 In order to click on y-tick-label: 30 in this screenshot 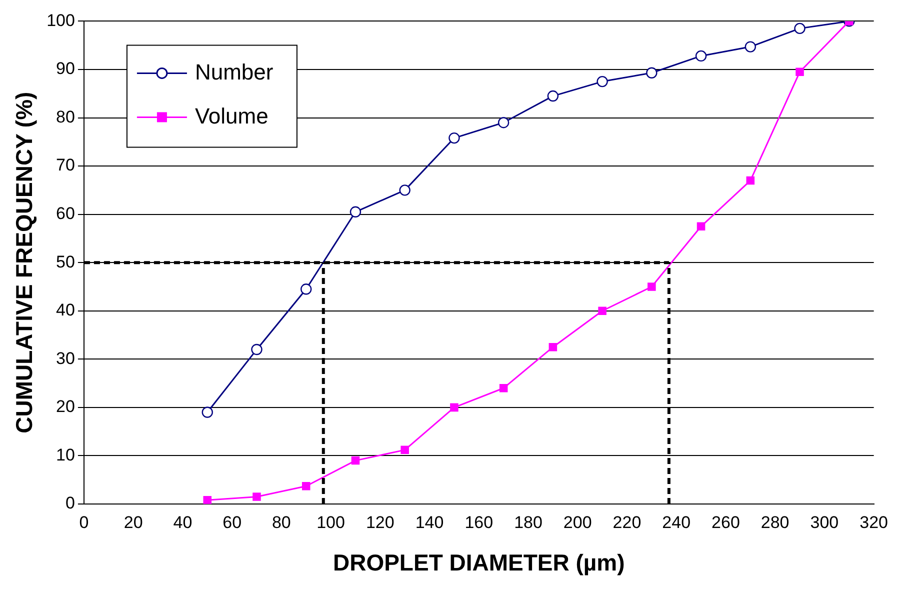, I will do `click(65, 358)`.